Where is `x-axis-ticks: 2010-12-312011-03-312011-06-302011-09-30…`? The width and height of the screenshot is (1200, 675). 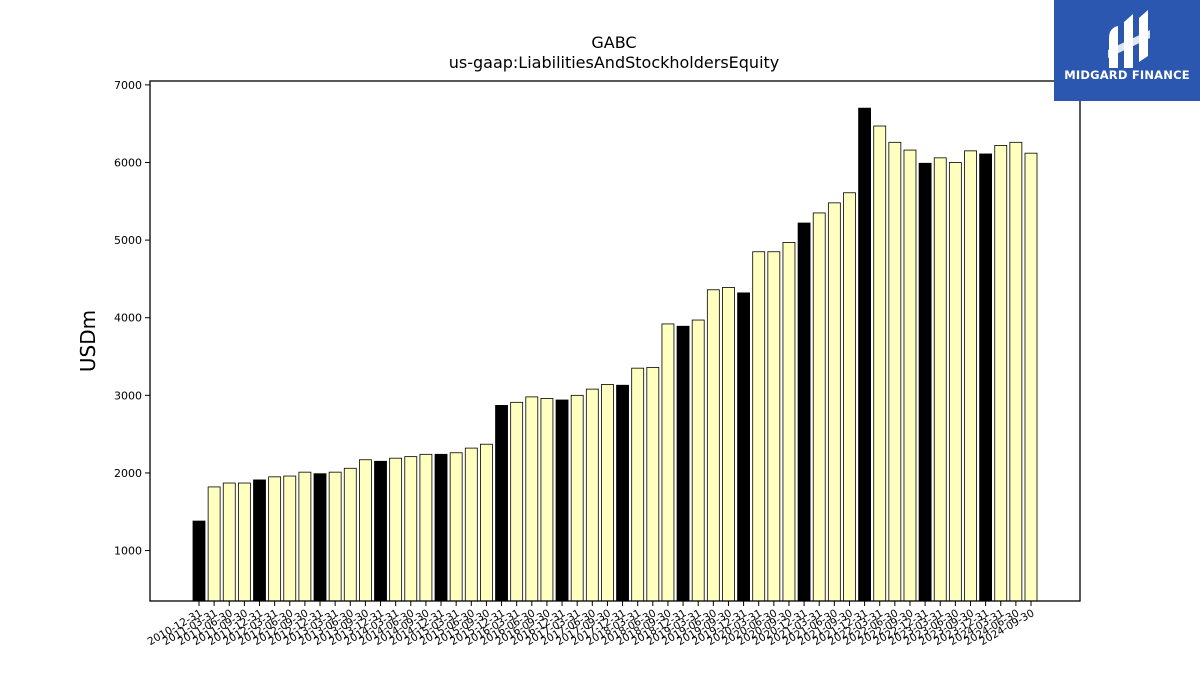 x-axis-ticks: 2010-12-312011-03-312011-06-302011-09-30… is located at coordinates (591, 624).